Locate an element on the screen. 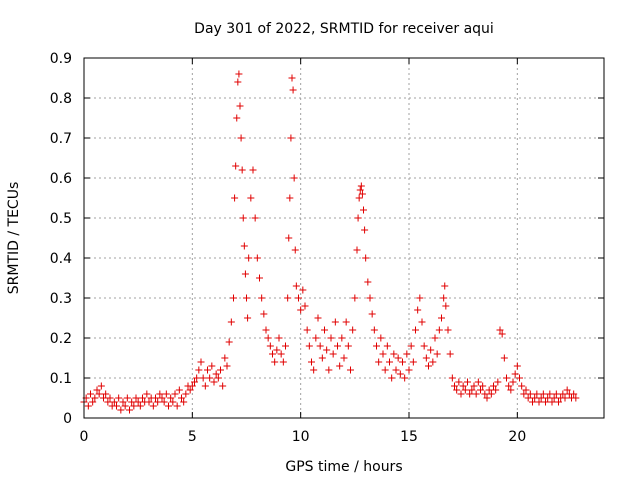 This screenshot has height=480, width=640. y-tick-labels: 0 0.1 0.2 0.3 0.4 0.5 0.6 0.7 0.8 0.9 is located at coordinates (61, 239).